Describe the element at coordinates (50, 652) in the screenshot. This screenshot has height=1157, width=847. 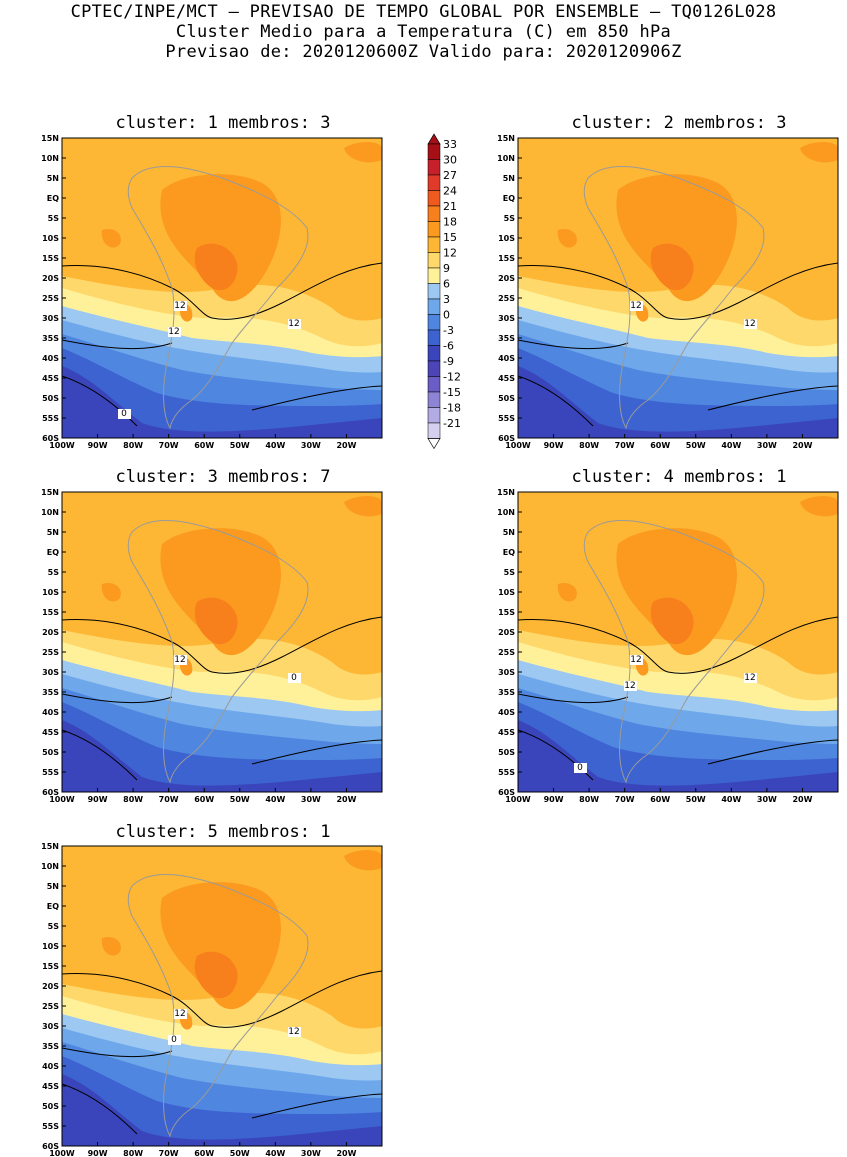
I see `lat-tick-label: 25S` at that location.